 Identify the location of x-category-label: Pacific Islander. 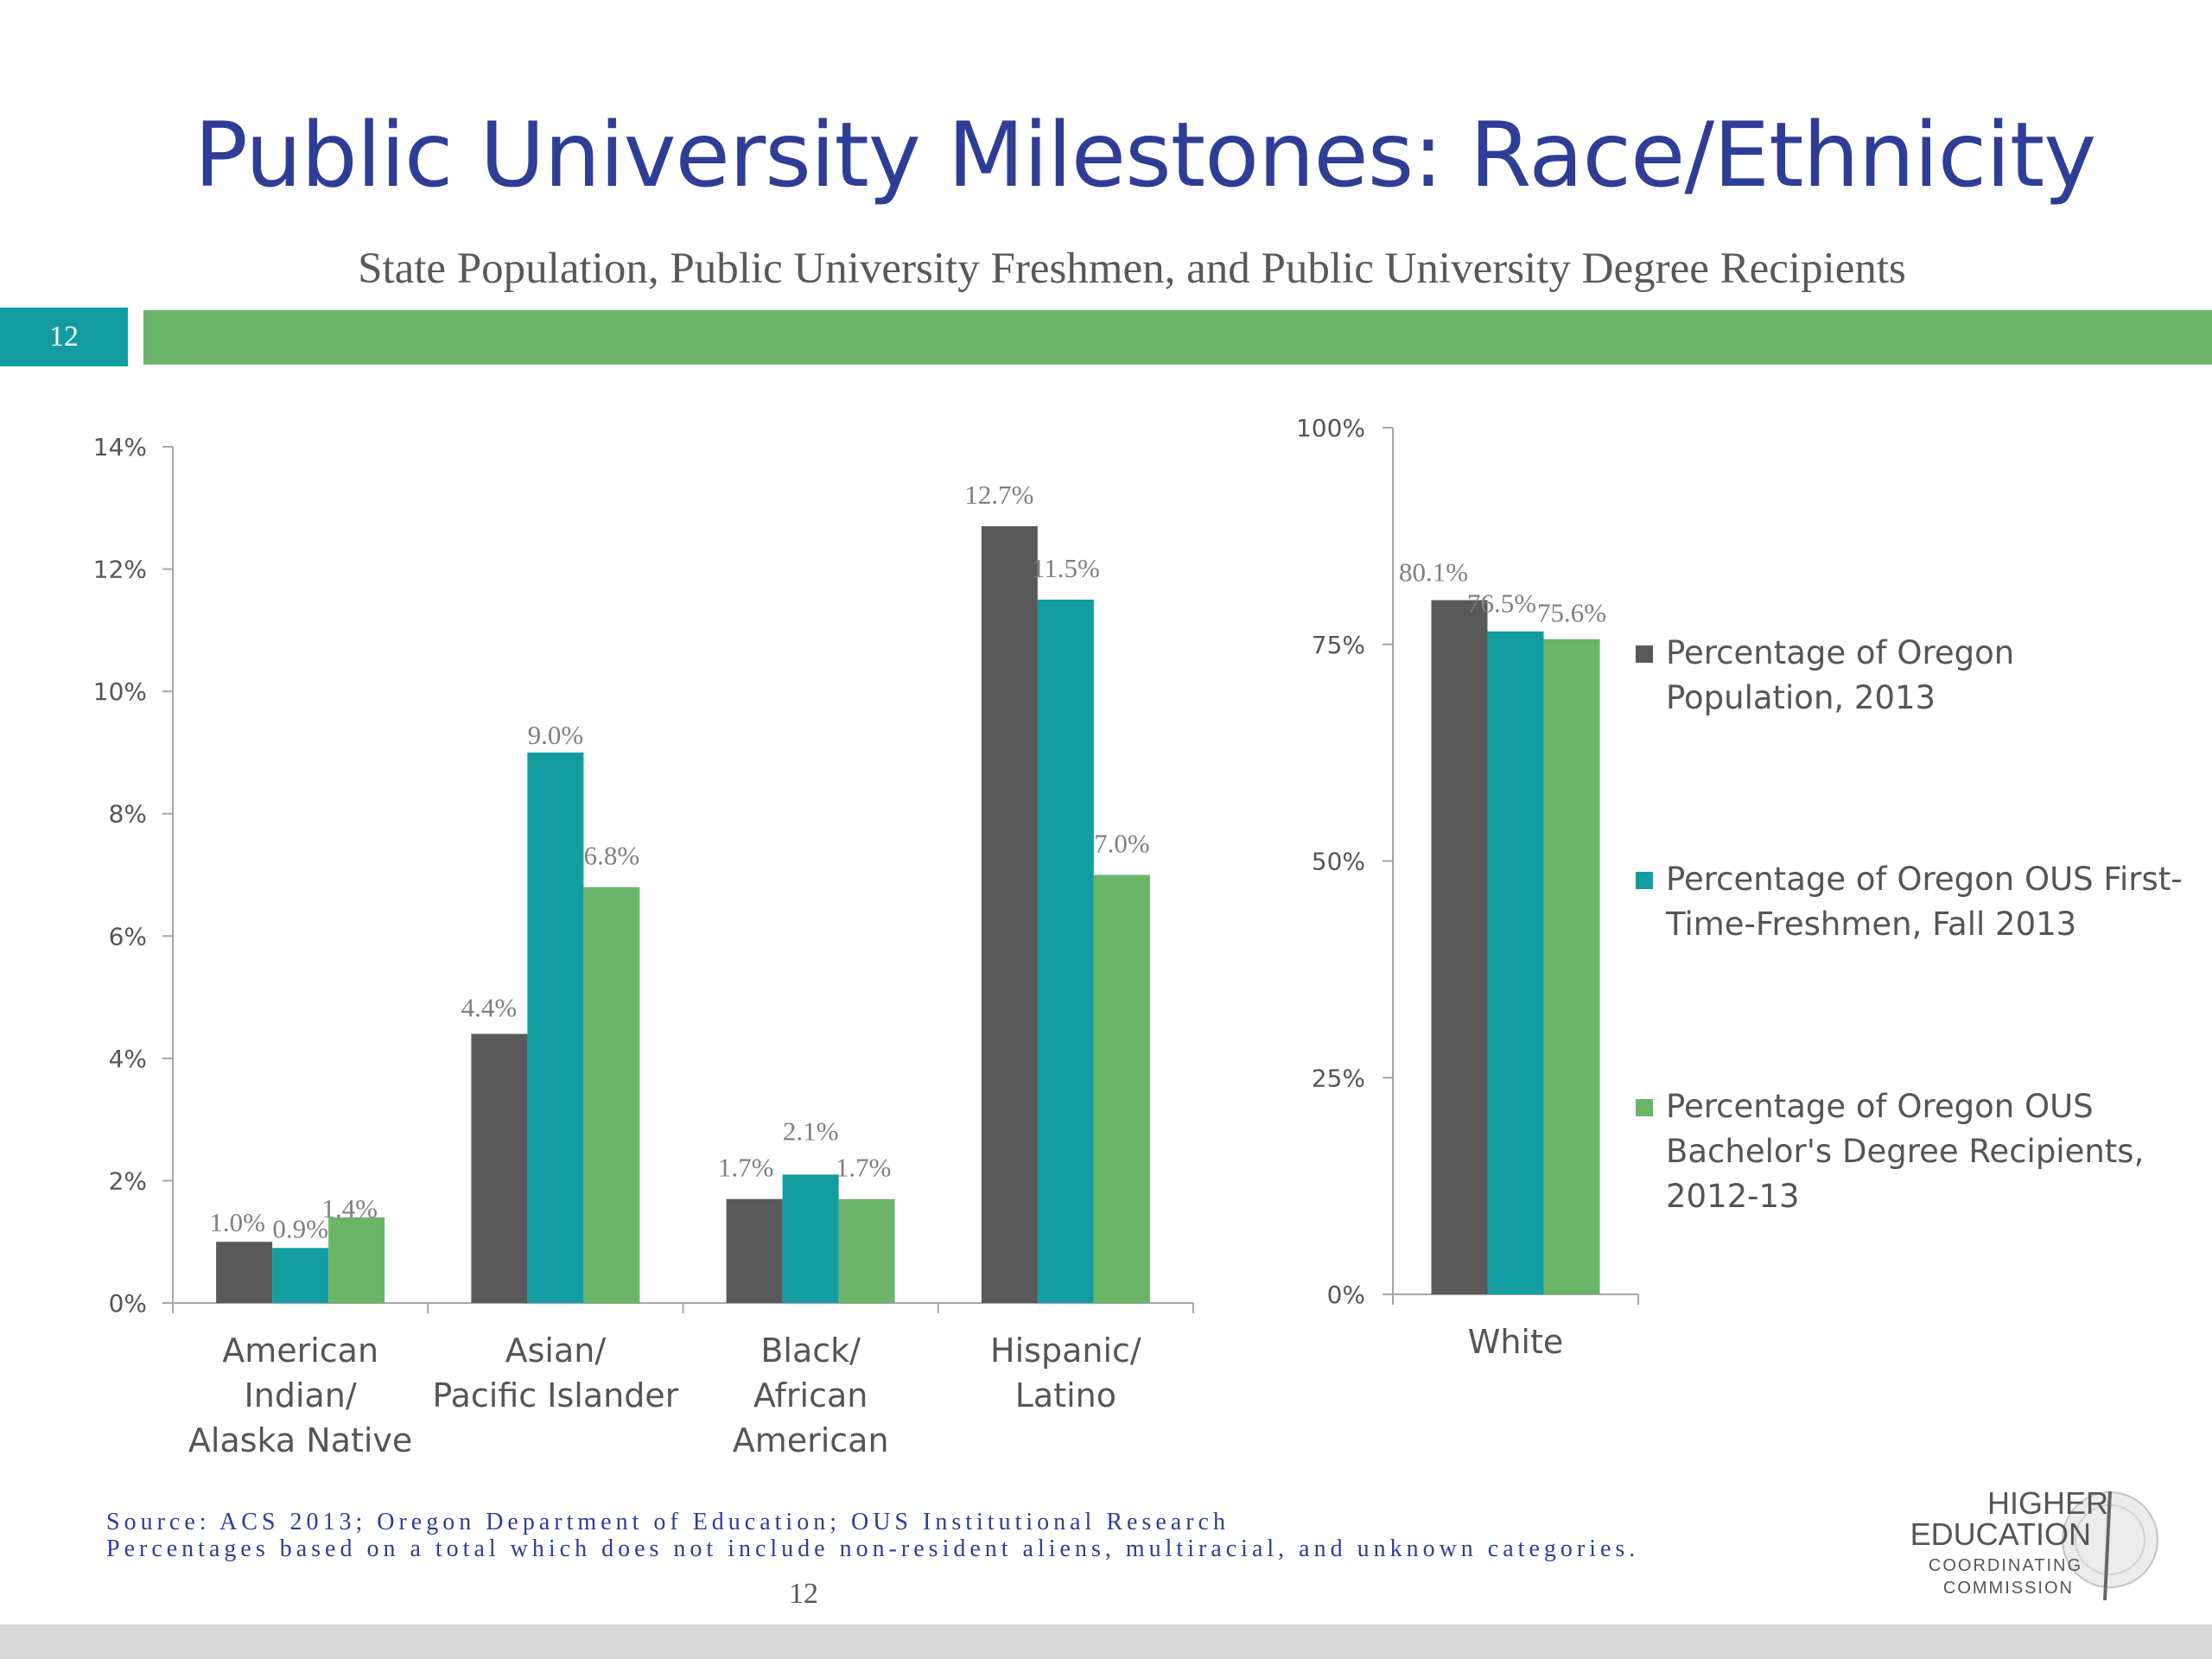
(555, 1395).